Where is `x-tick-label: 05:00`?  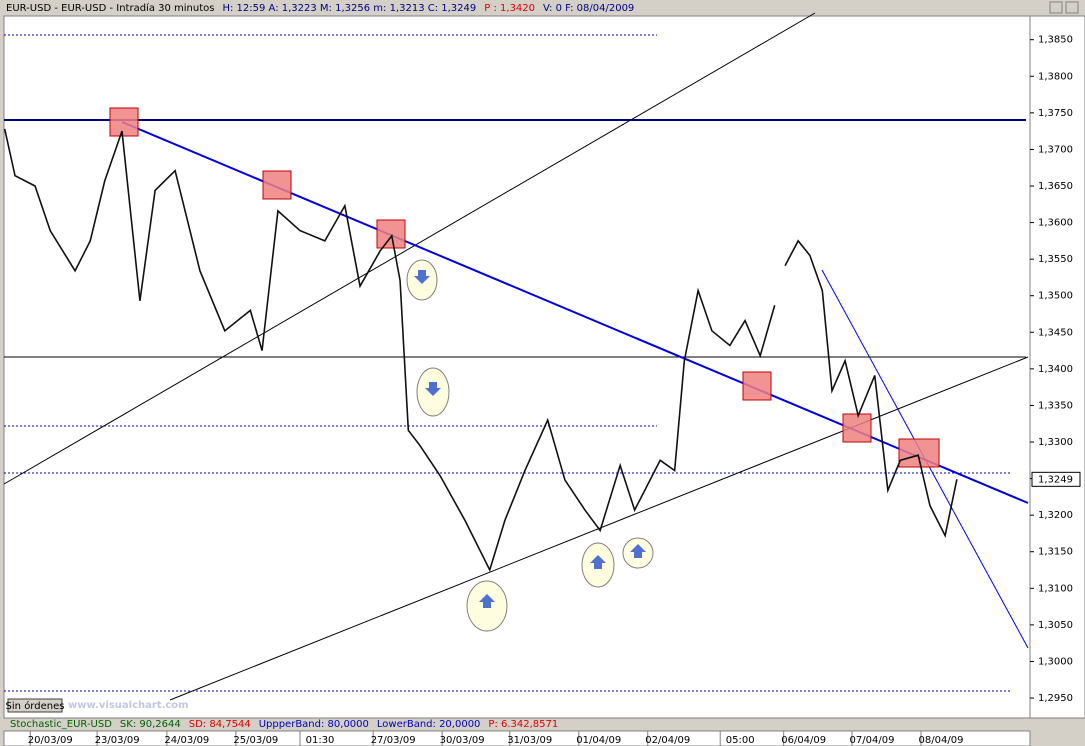
x-tick-label: 05:00 is located at coordinates (740, 740).